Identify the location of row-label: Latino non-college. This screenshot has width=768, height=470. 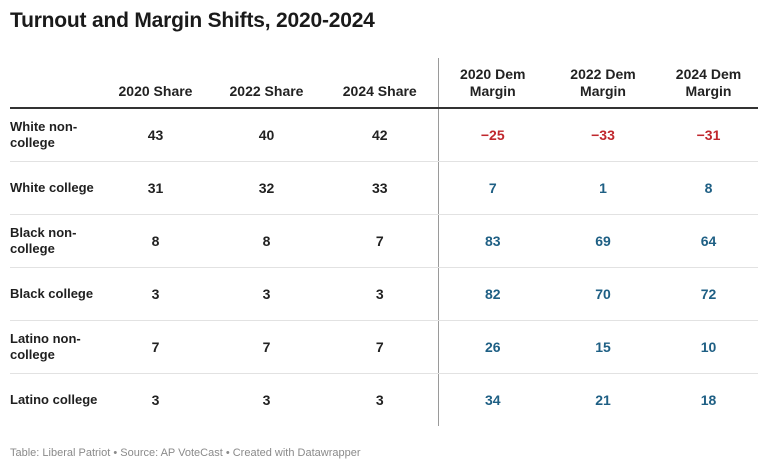
(55, 347).